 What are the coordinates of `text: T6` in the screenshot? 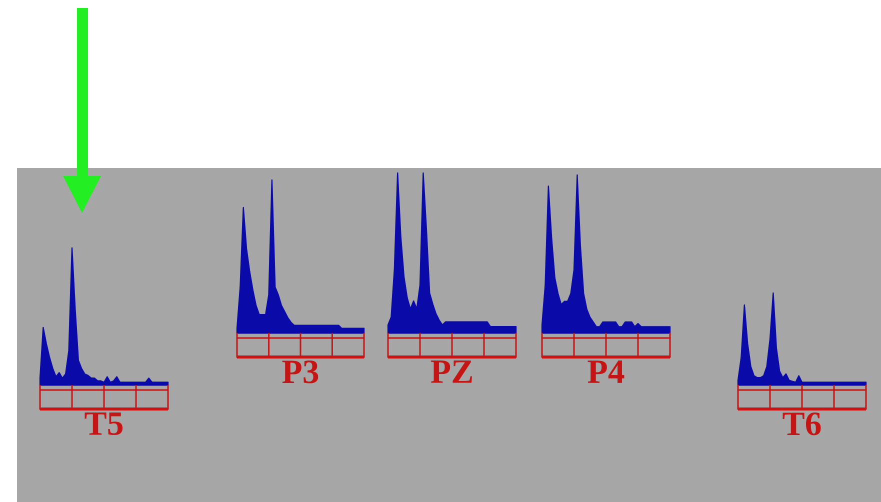 It's located at (801, 424).